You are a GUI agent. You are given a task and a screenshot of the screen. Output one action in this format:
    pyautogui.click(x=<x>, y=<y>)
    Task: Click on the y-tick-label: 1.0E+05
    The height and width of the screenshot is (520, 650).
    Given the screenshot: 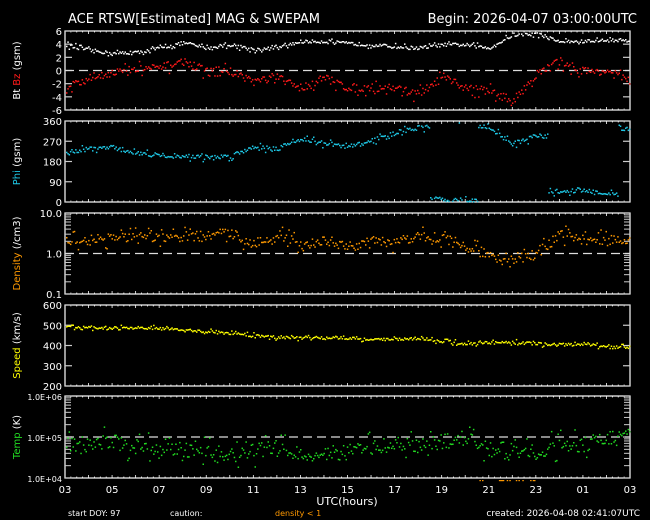 What is the action you would take?
    pyautogui.click(x=44, y=438)
    